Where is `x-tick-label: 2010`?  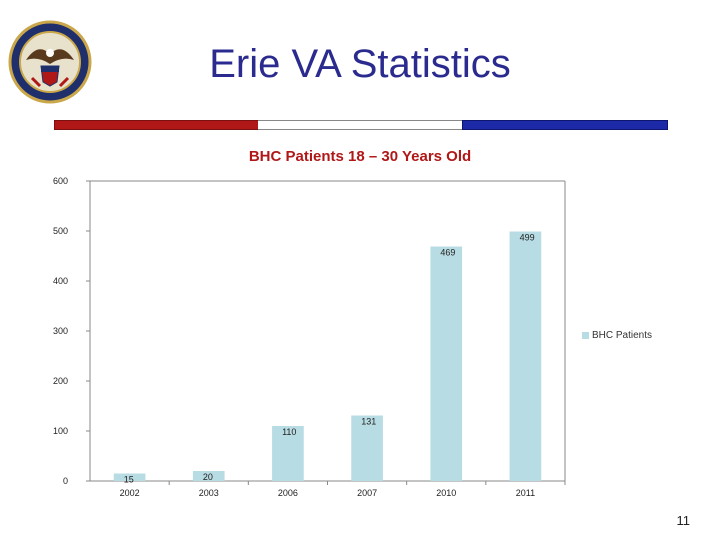
x-tick-label: 2010 is located at coordinates (446, 493).